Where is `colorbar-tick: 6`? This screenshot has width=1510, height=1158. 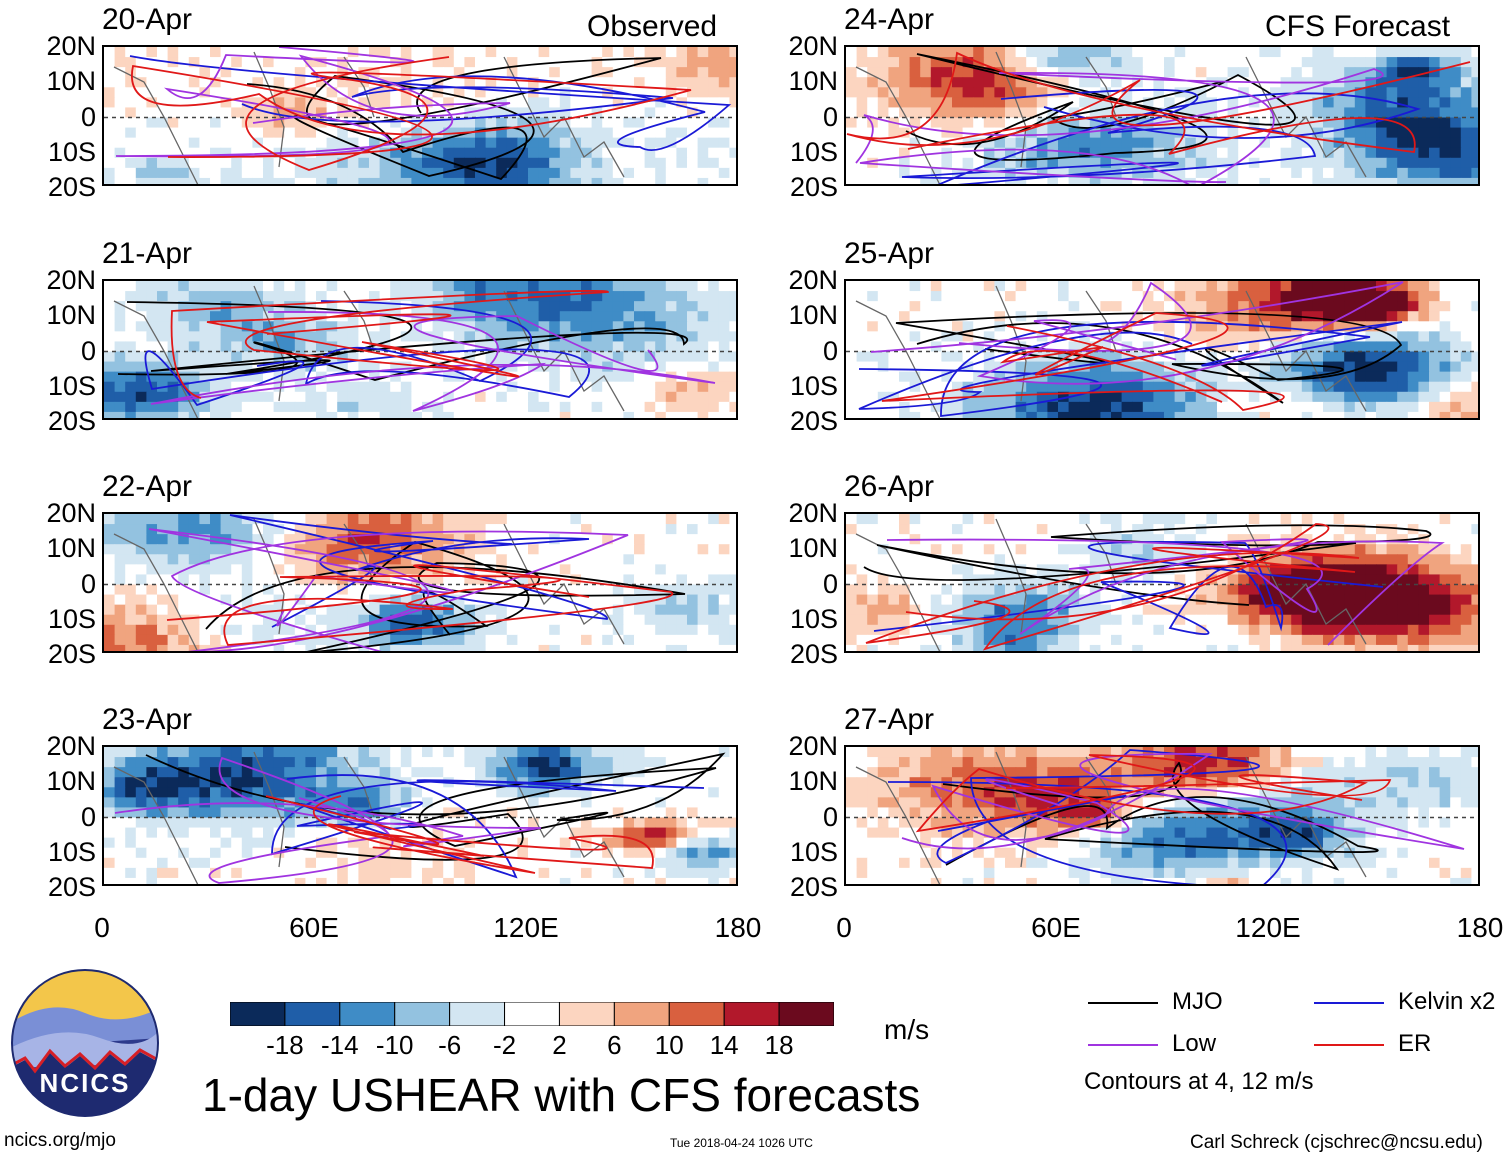
colorbar-tick: 6 is located at coordinates (614, 1045).